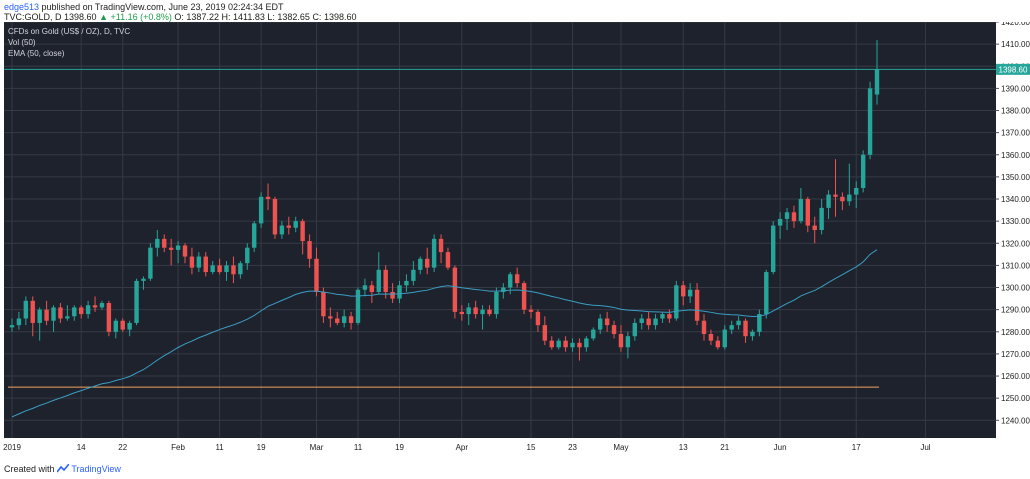 The height and width of the screenshot is (479, 1030). I want to click on x-tick-label: 22, so click(122, 447).